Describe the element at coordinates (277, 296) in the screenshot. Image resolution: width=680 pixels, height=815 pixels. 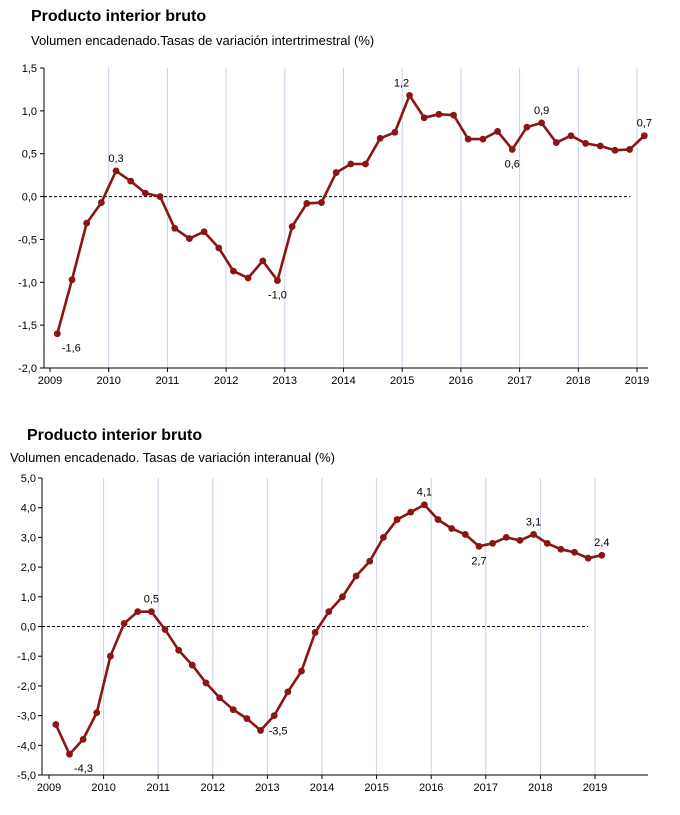
I see `data-label: -1,0` at that location.